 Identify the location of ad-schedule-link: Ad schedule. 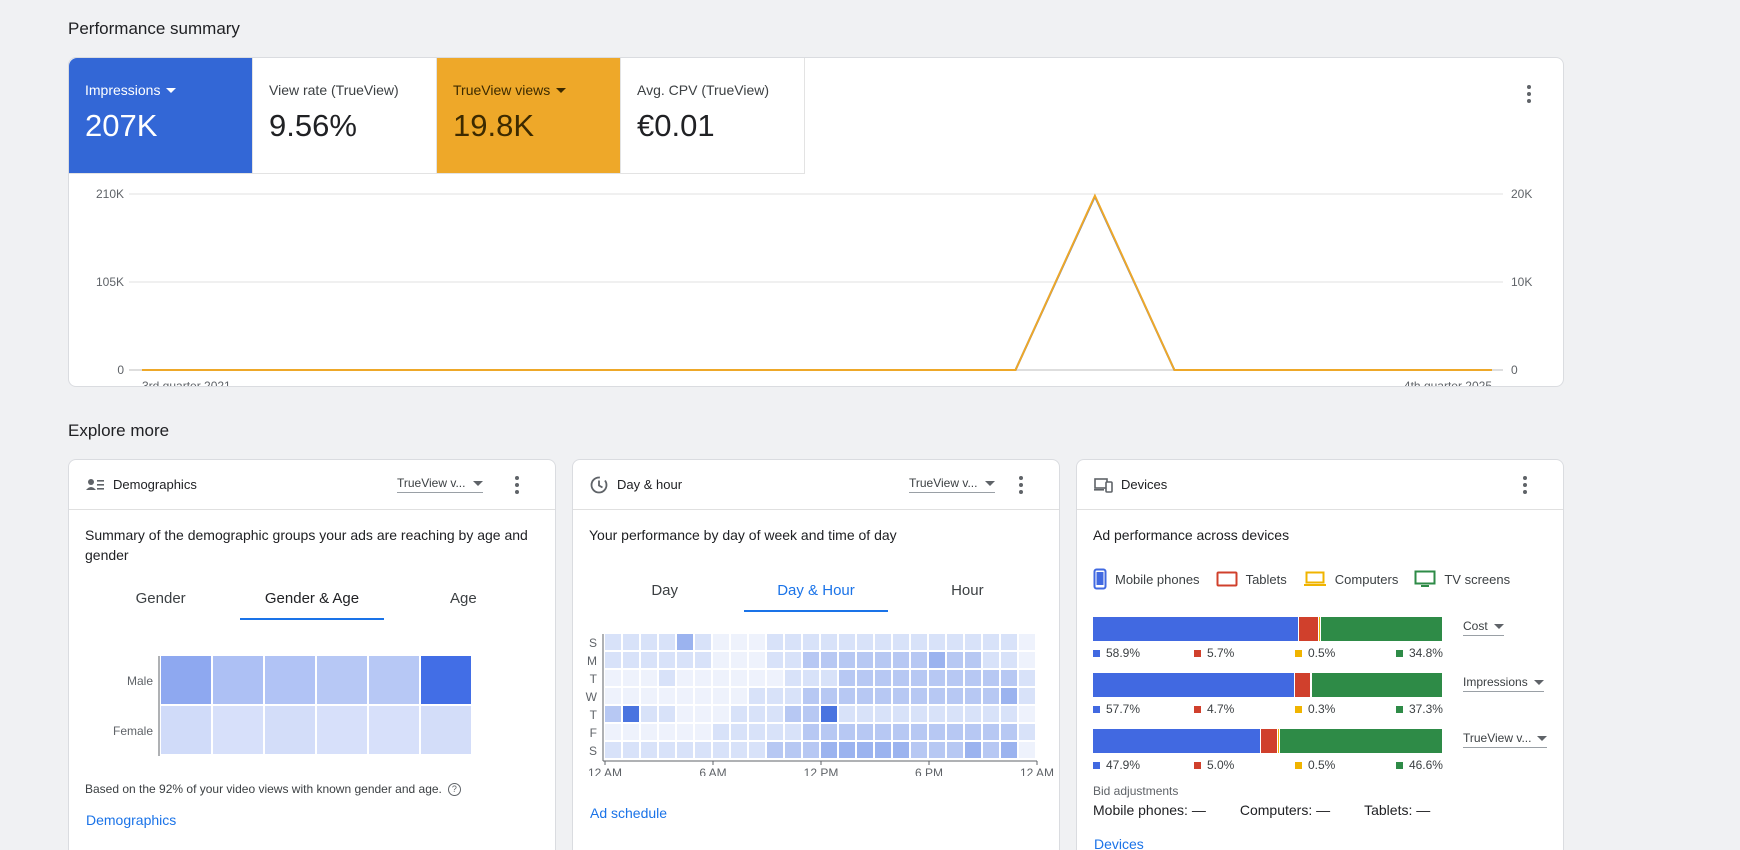
(629, 813).